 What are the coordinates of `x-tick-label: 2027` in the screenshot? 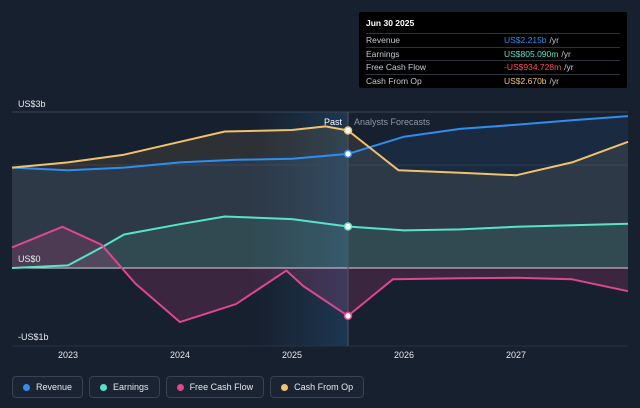 It's located at (516, 355).